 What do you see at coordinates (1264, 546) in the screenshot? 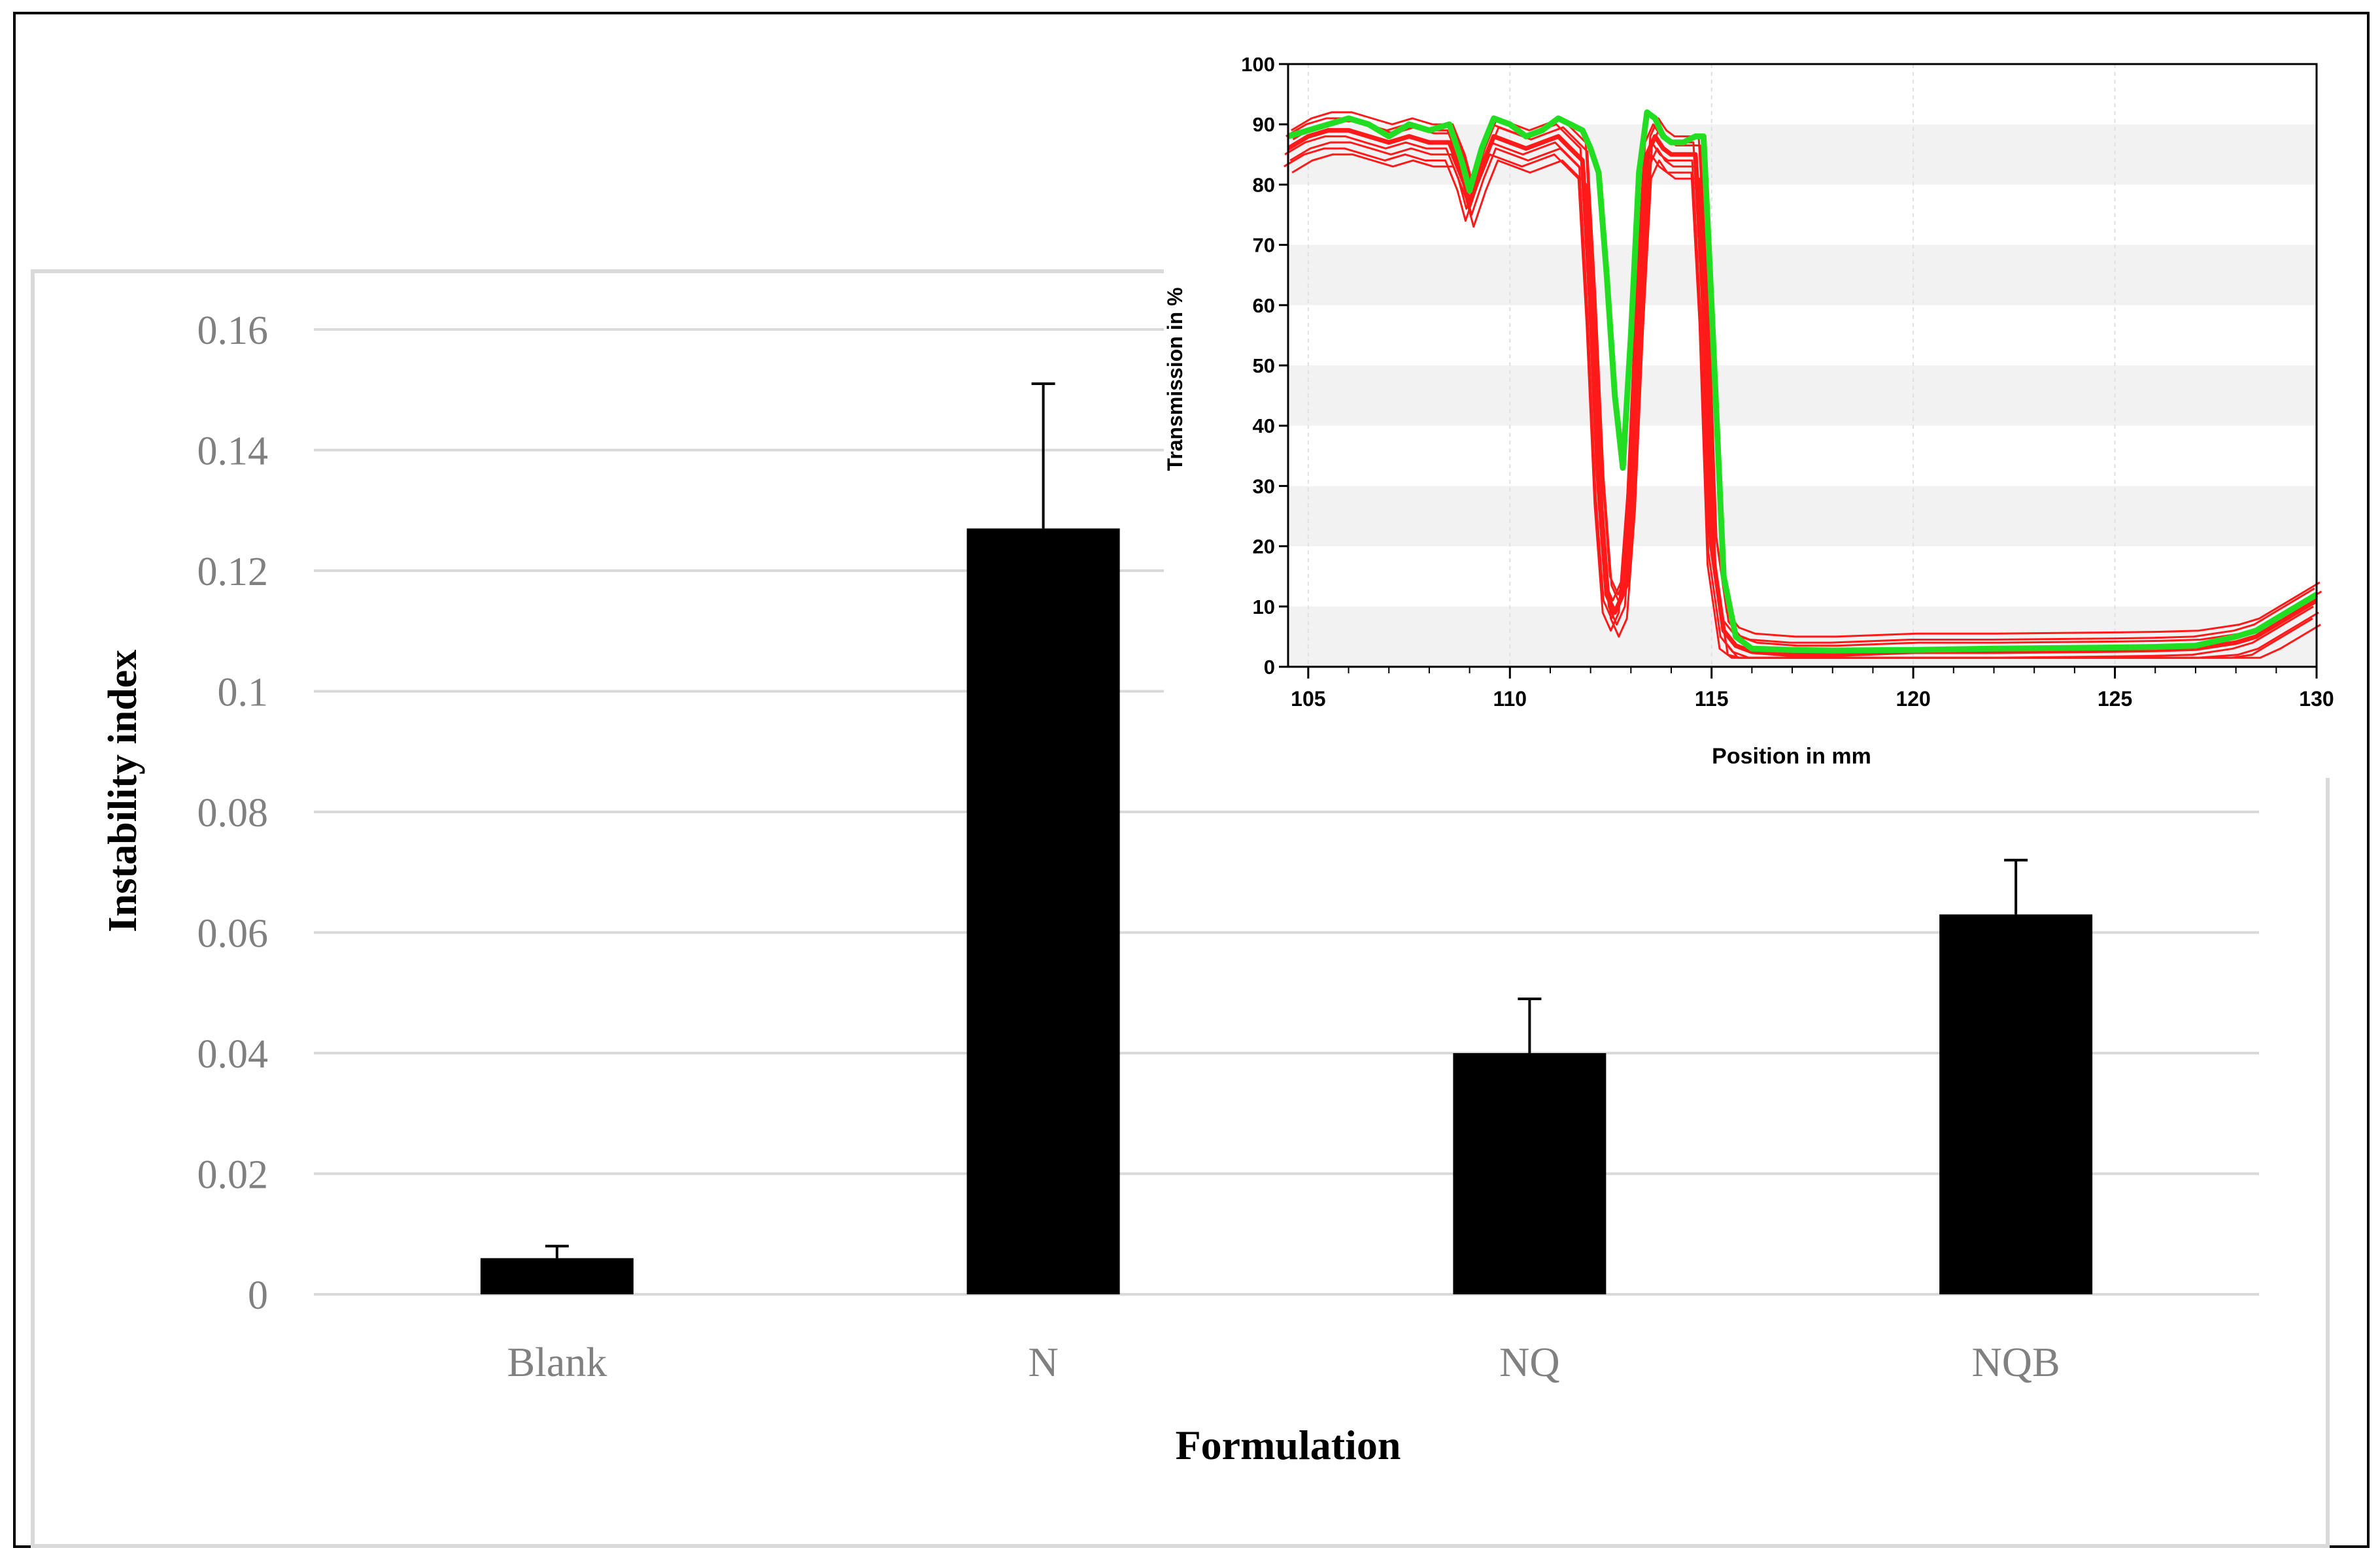
I see `inset-y-tick-label: 20` at bounding box center [1264, 546].